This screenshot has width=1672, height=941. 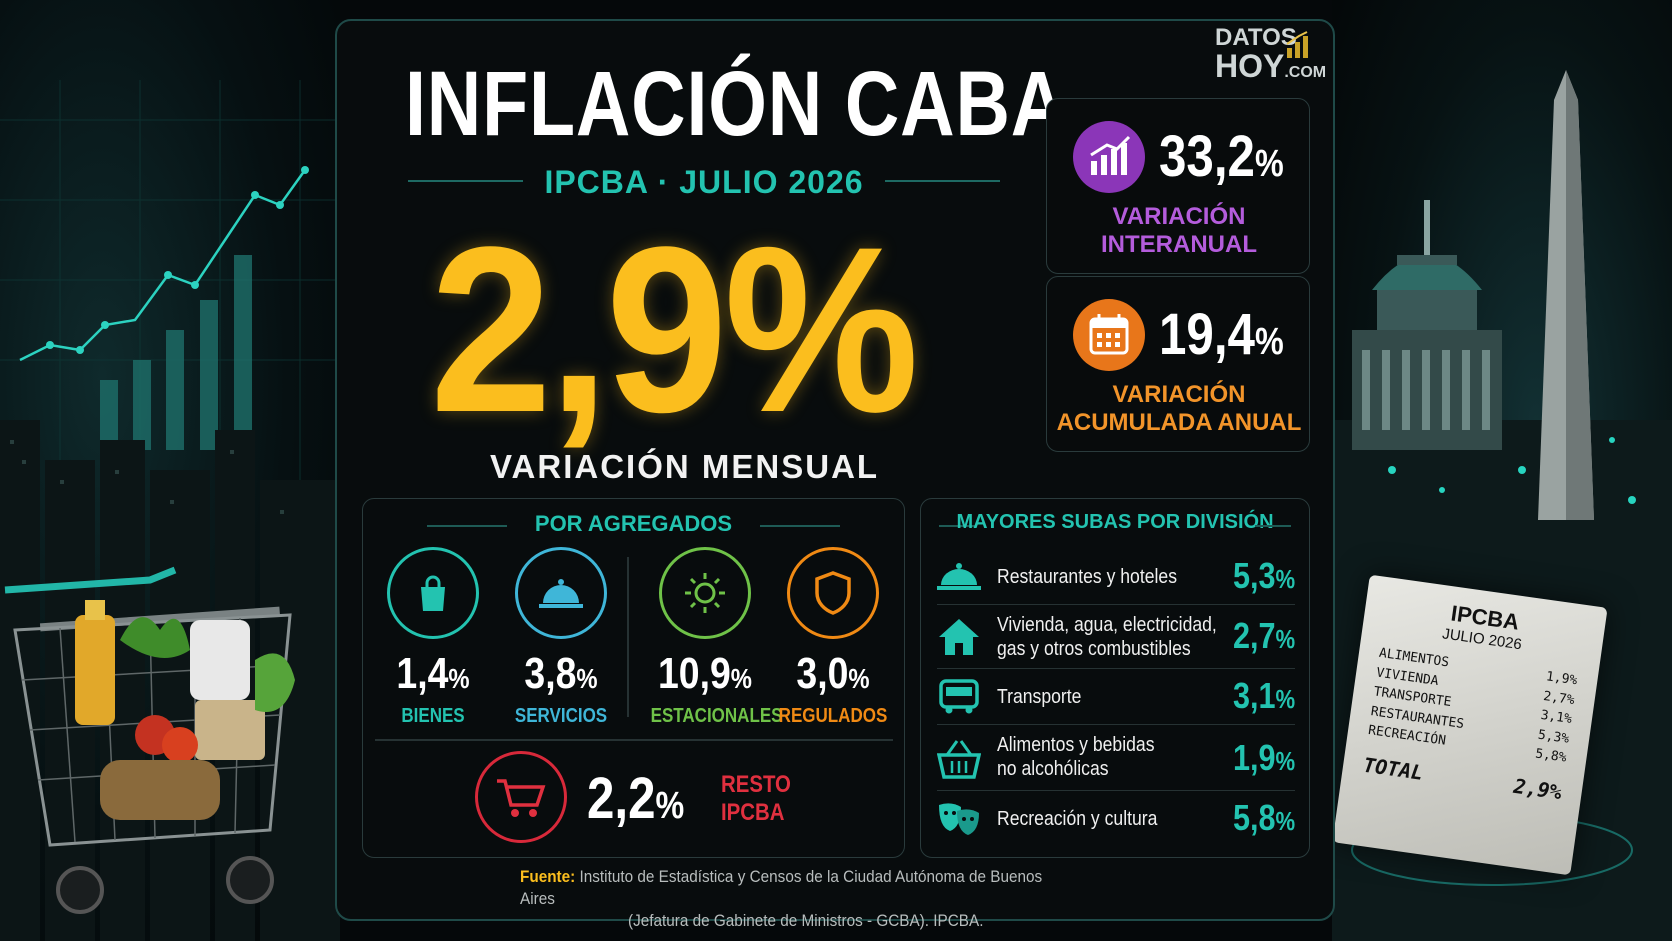 I want to click on subtitle-row: IPCBA · JULIO 2026, so click(x=704, y=180).